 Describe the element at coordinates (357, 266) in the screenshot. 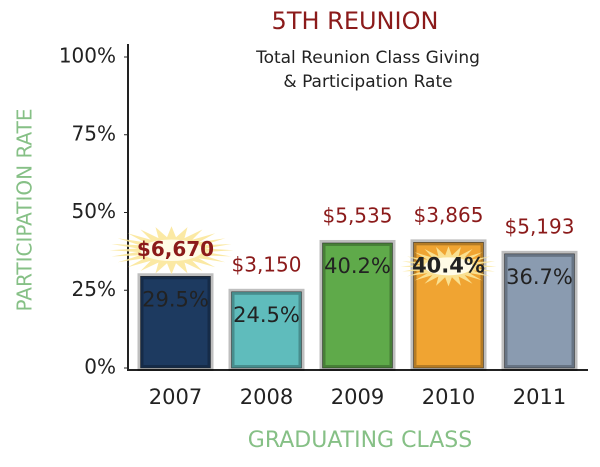

I see `value-label: 40.2%` at that location.